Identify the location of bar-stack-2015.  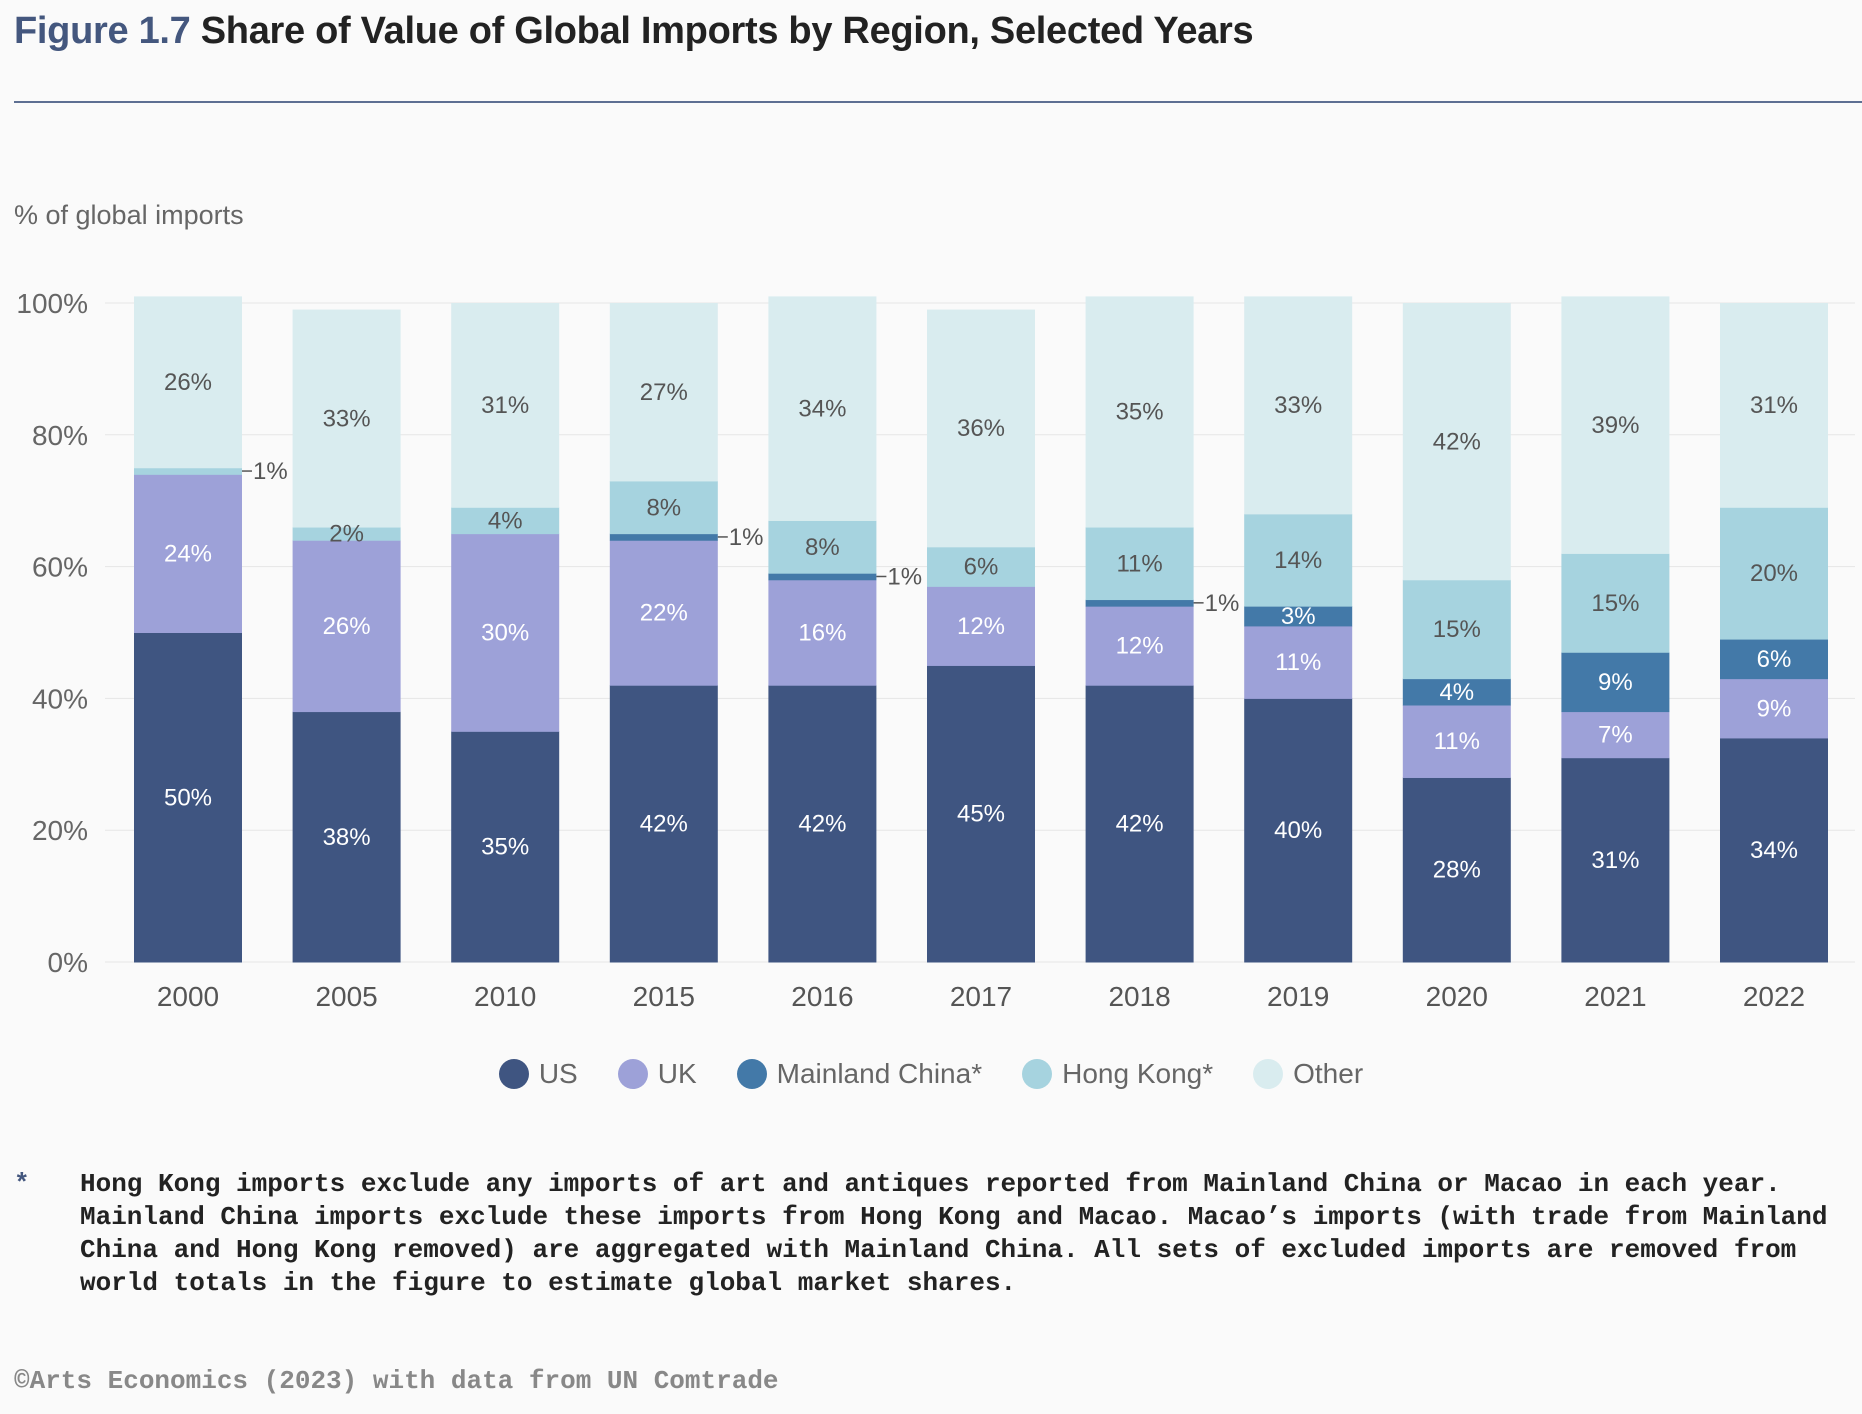
(663, 633).